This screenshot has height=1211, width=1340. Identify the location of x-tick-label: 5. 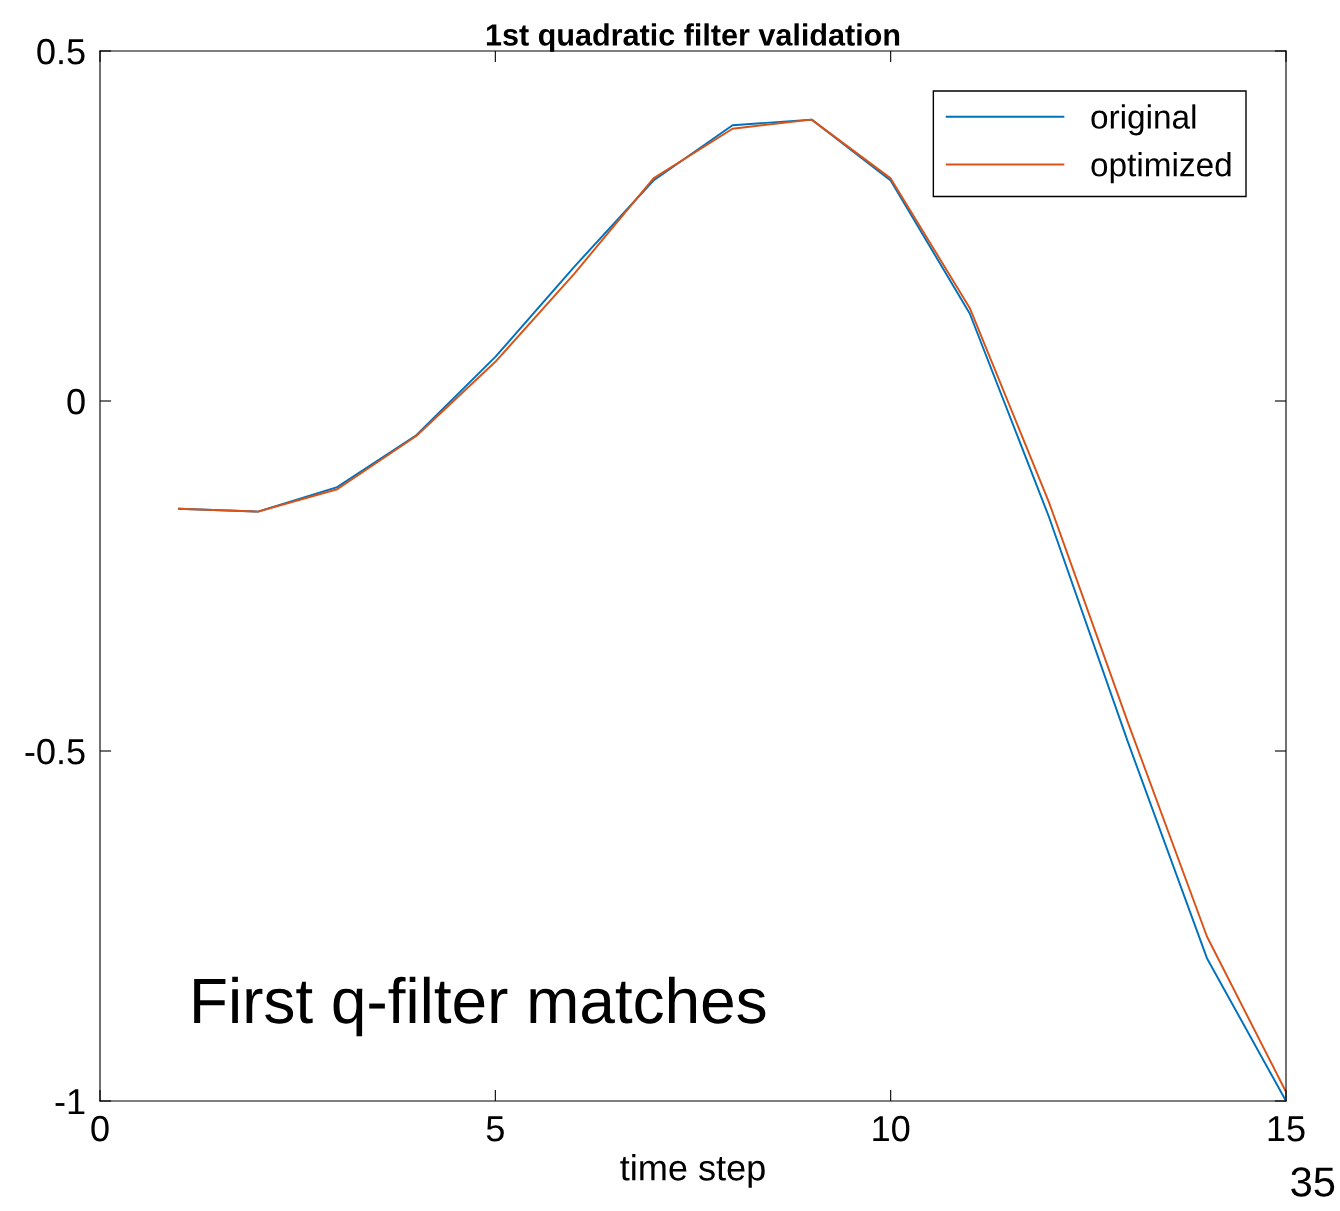
(495, 1129).